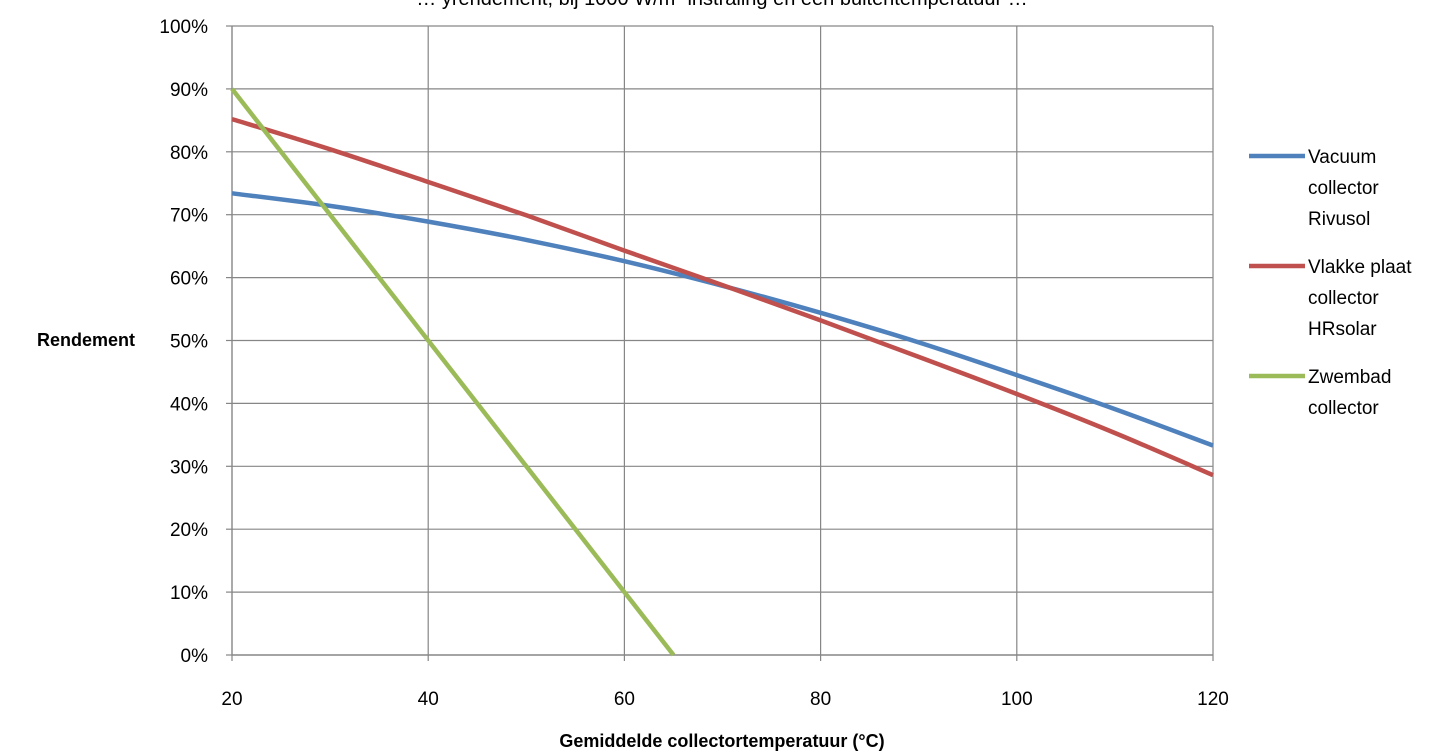 The width and height of the screenshot is (1443, 756). I want to click on y-axis-tick-labels: 0% 10% 20% 30% 40% 50% 60% 70% 80% 90% 100%, so click(183, 342).